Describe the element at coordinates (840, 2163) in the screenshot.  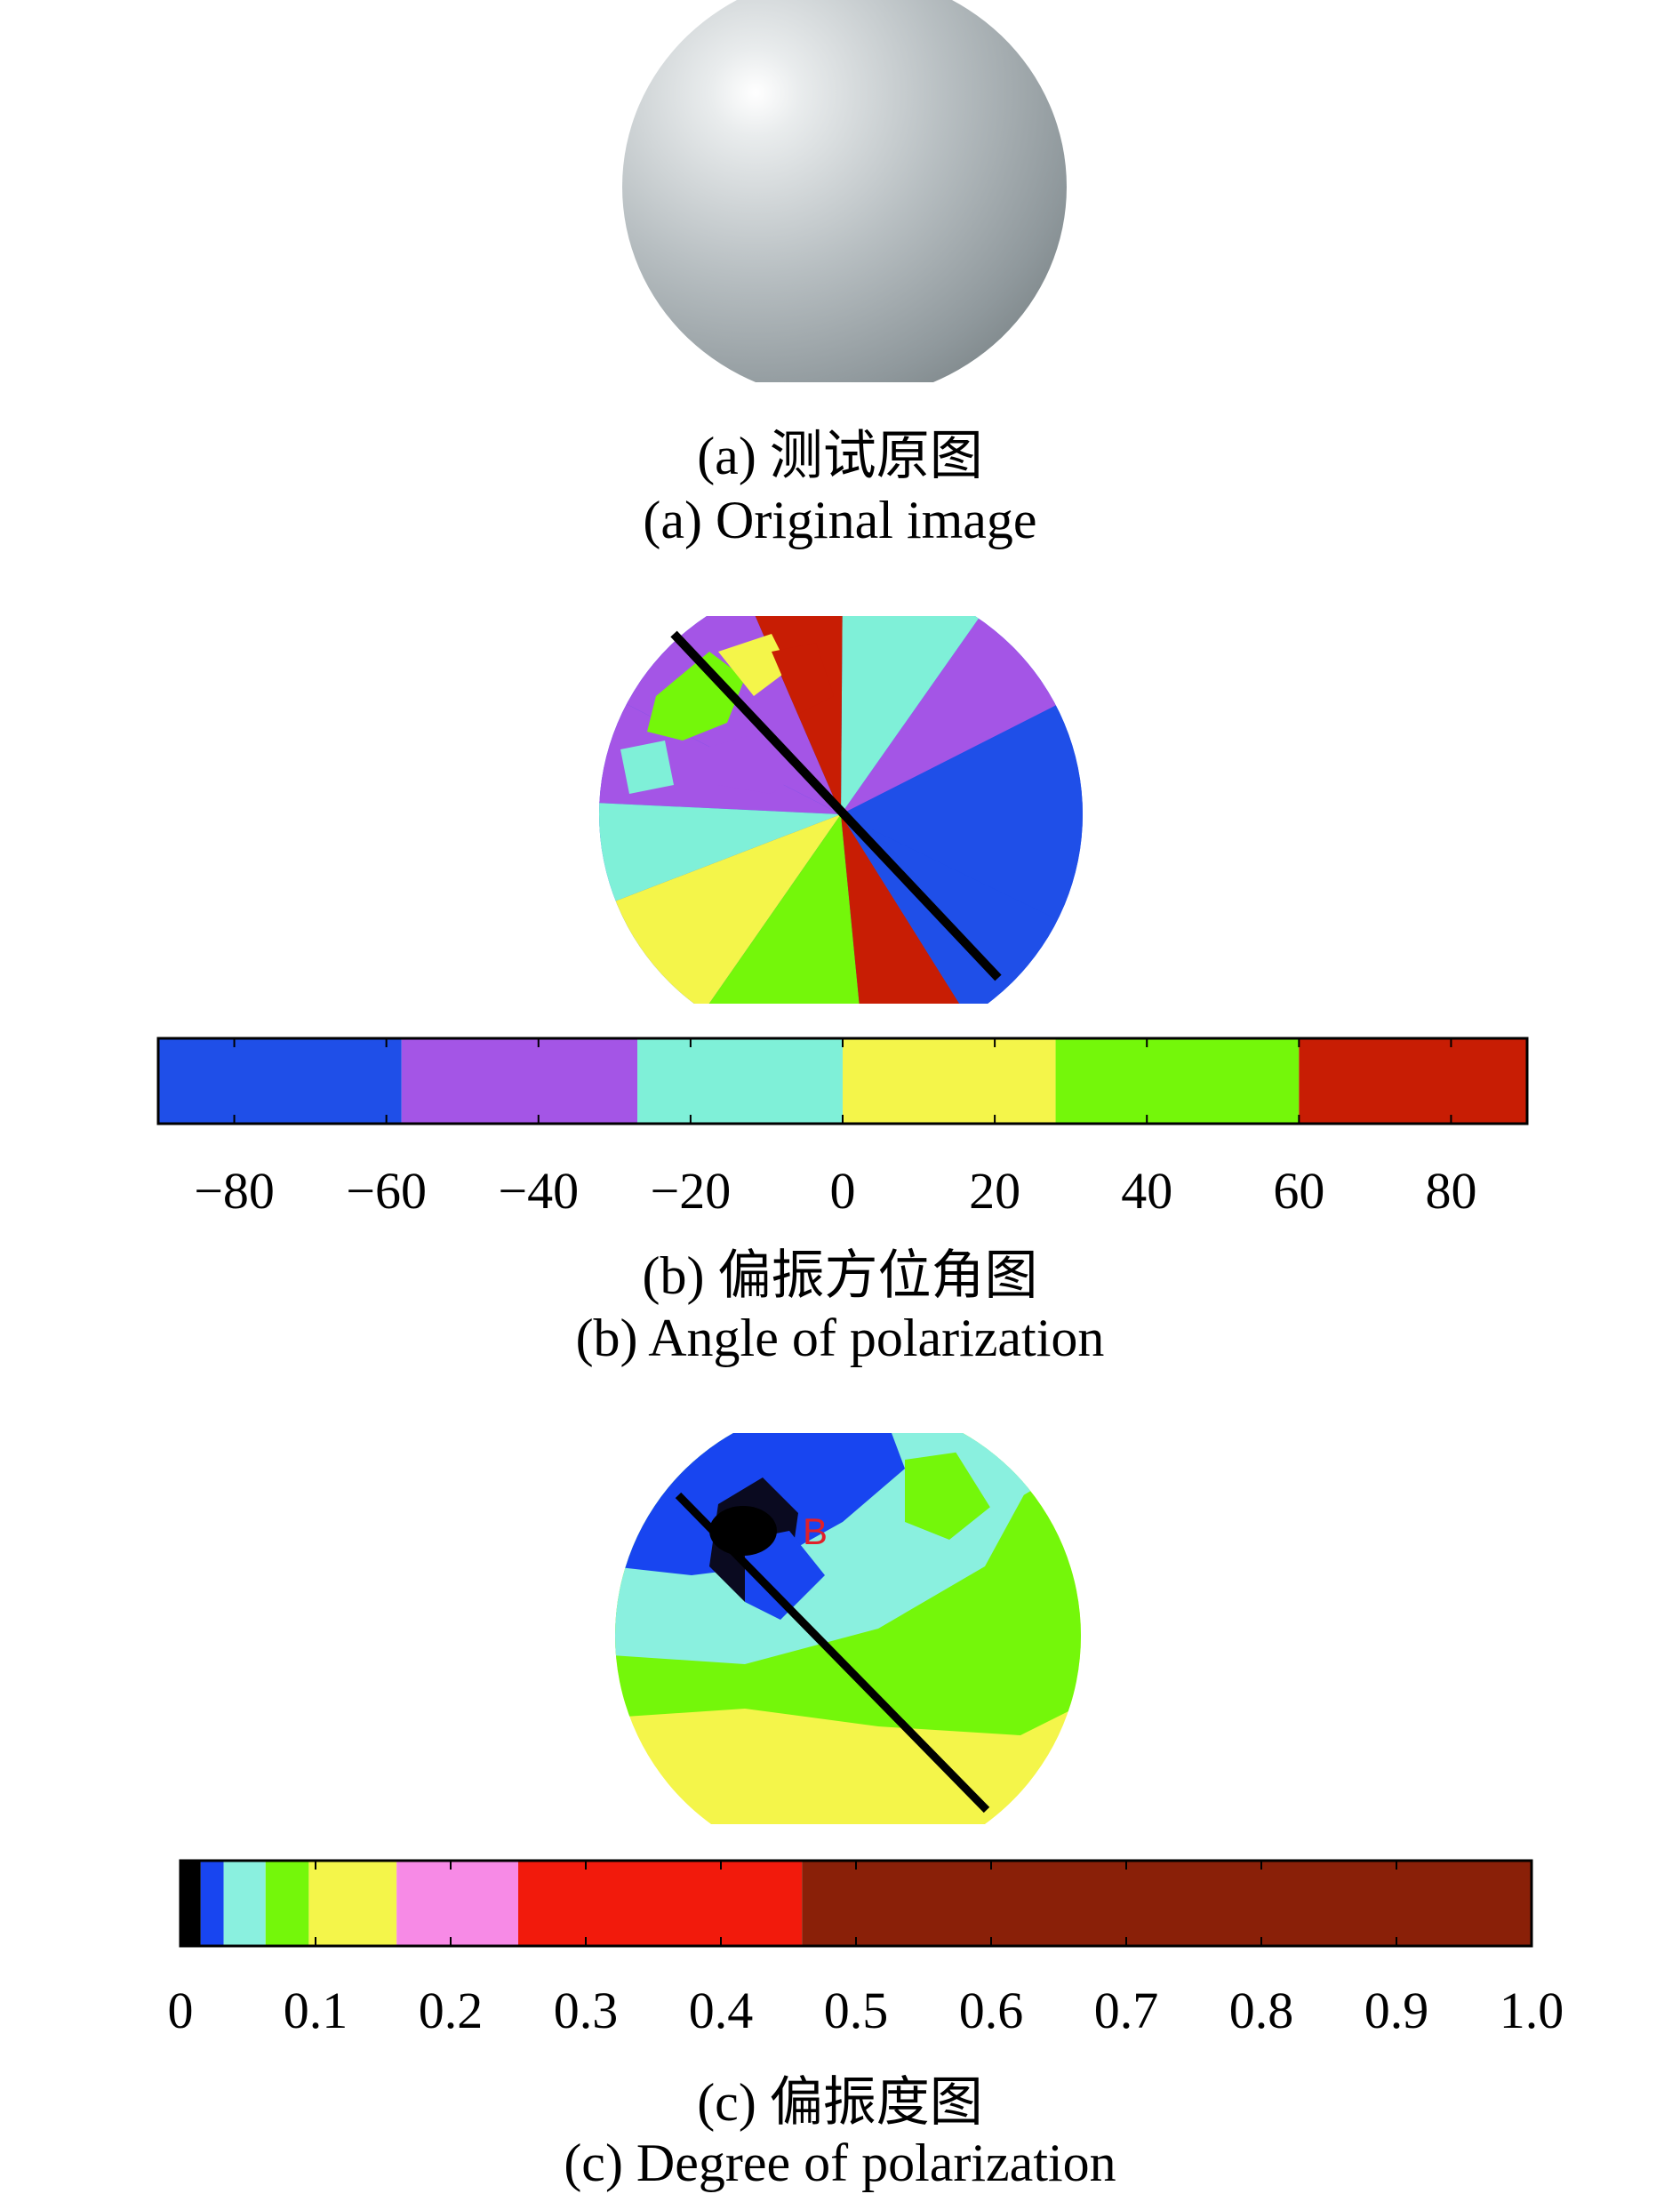
I see `panel-c-caption-en: (c) Degree of polarization` at that location.